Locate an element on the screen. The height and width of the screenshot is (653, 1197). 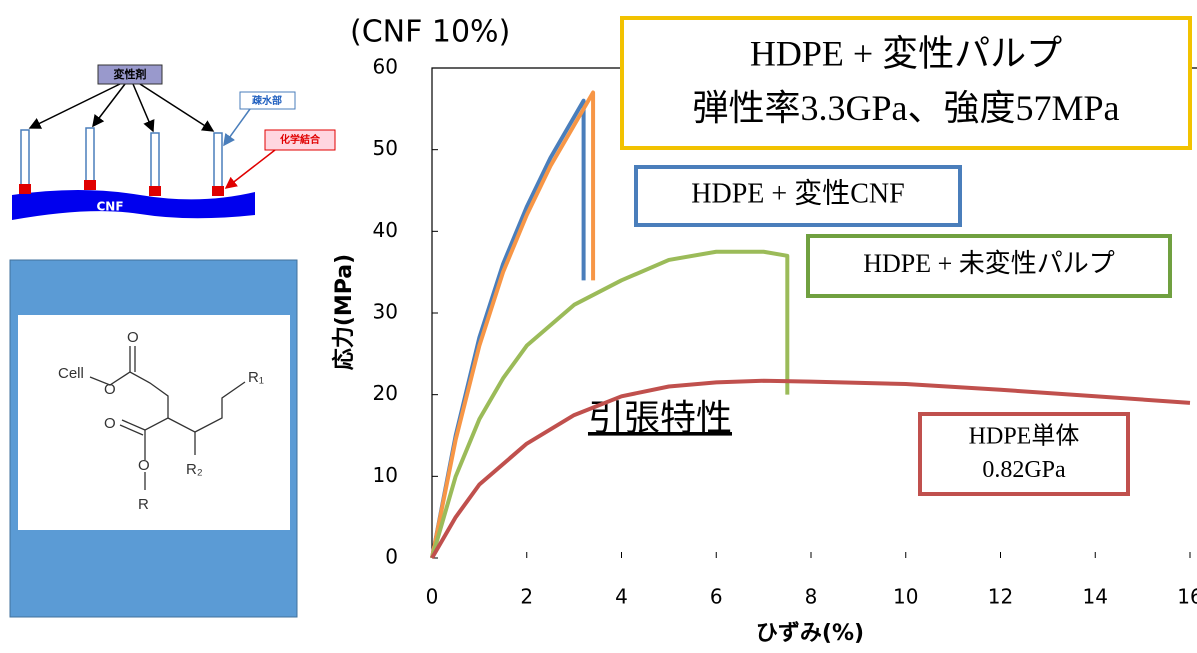
legend-label: HDPE + 未変性パルプ is located at coordinates (989, 263).